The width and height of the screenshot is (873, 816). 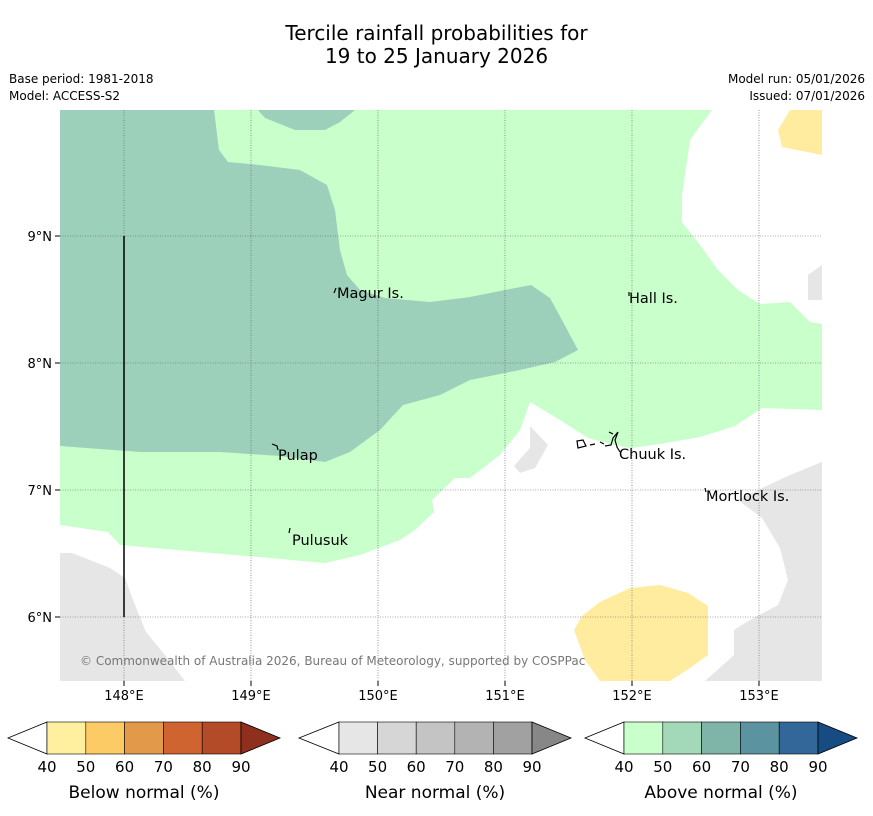 I want to click on lon-label-148e: 148°E, so click(x=124, y=696).